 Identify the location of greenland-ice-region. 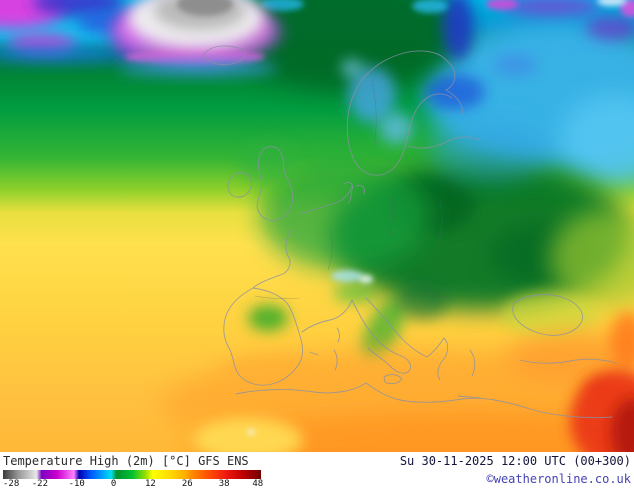
(195, 38).